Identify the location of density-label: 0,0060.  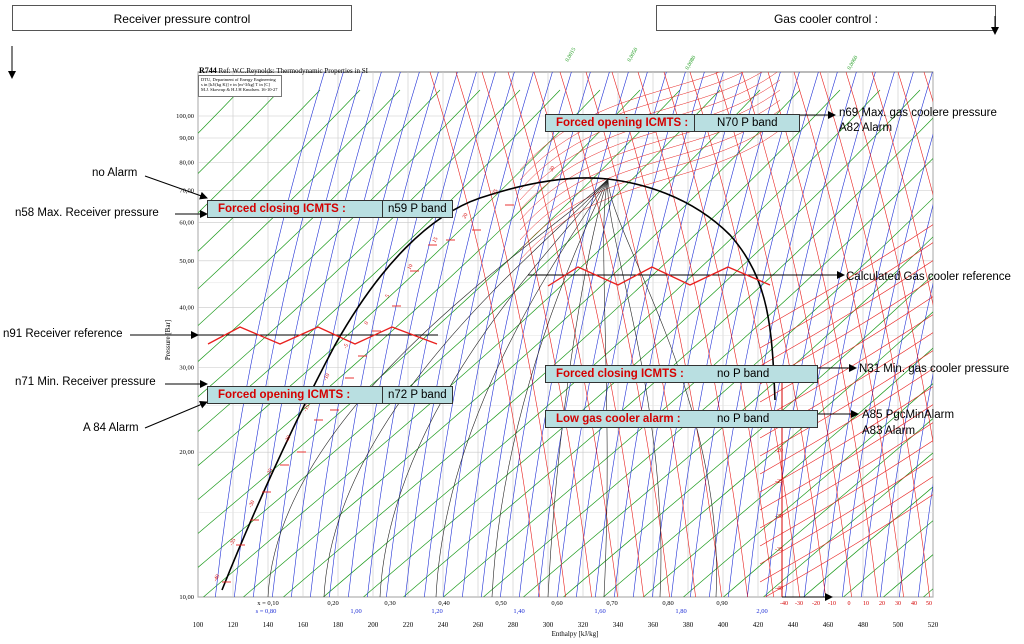
(853, 63).